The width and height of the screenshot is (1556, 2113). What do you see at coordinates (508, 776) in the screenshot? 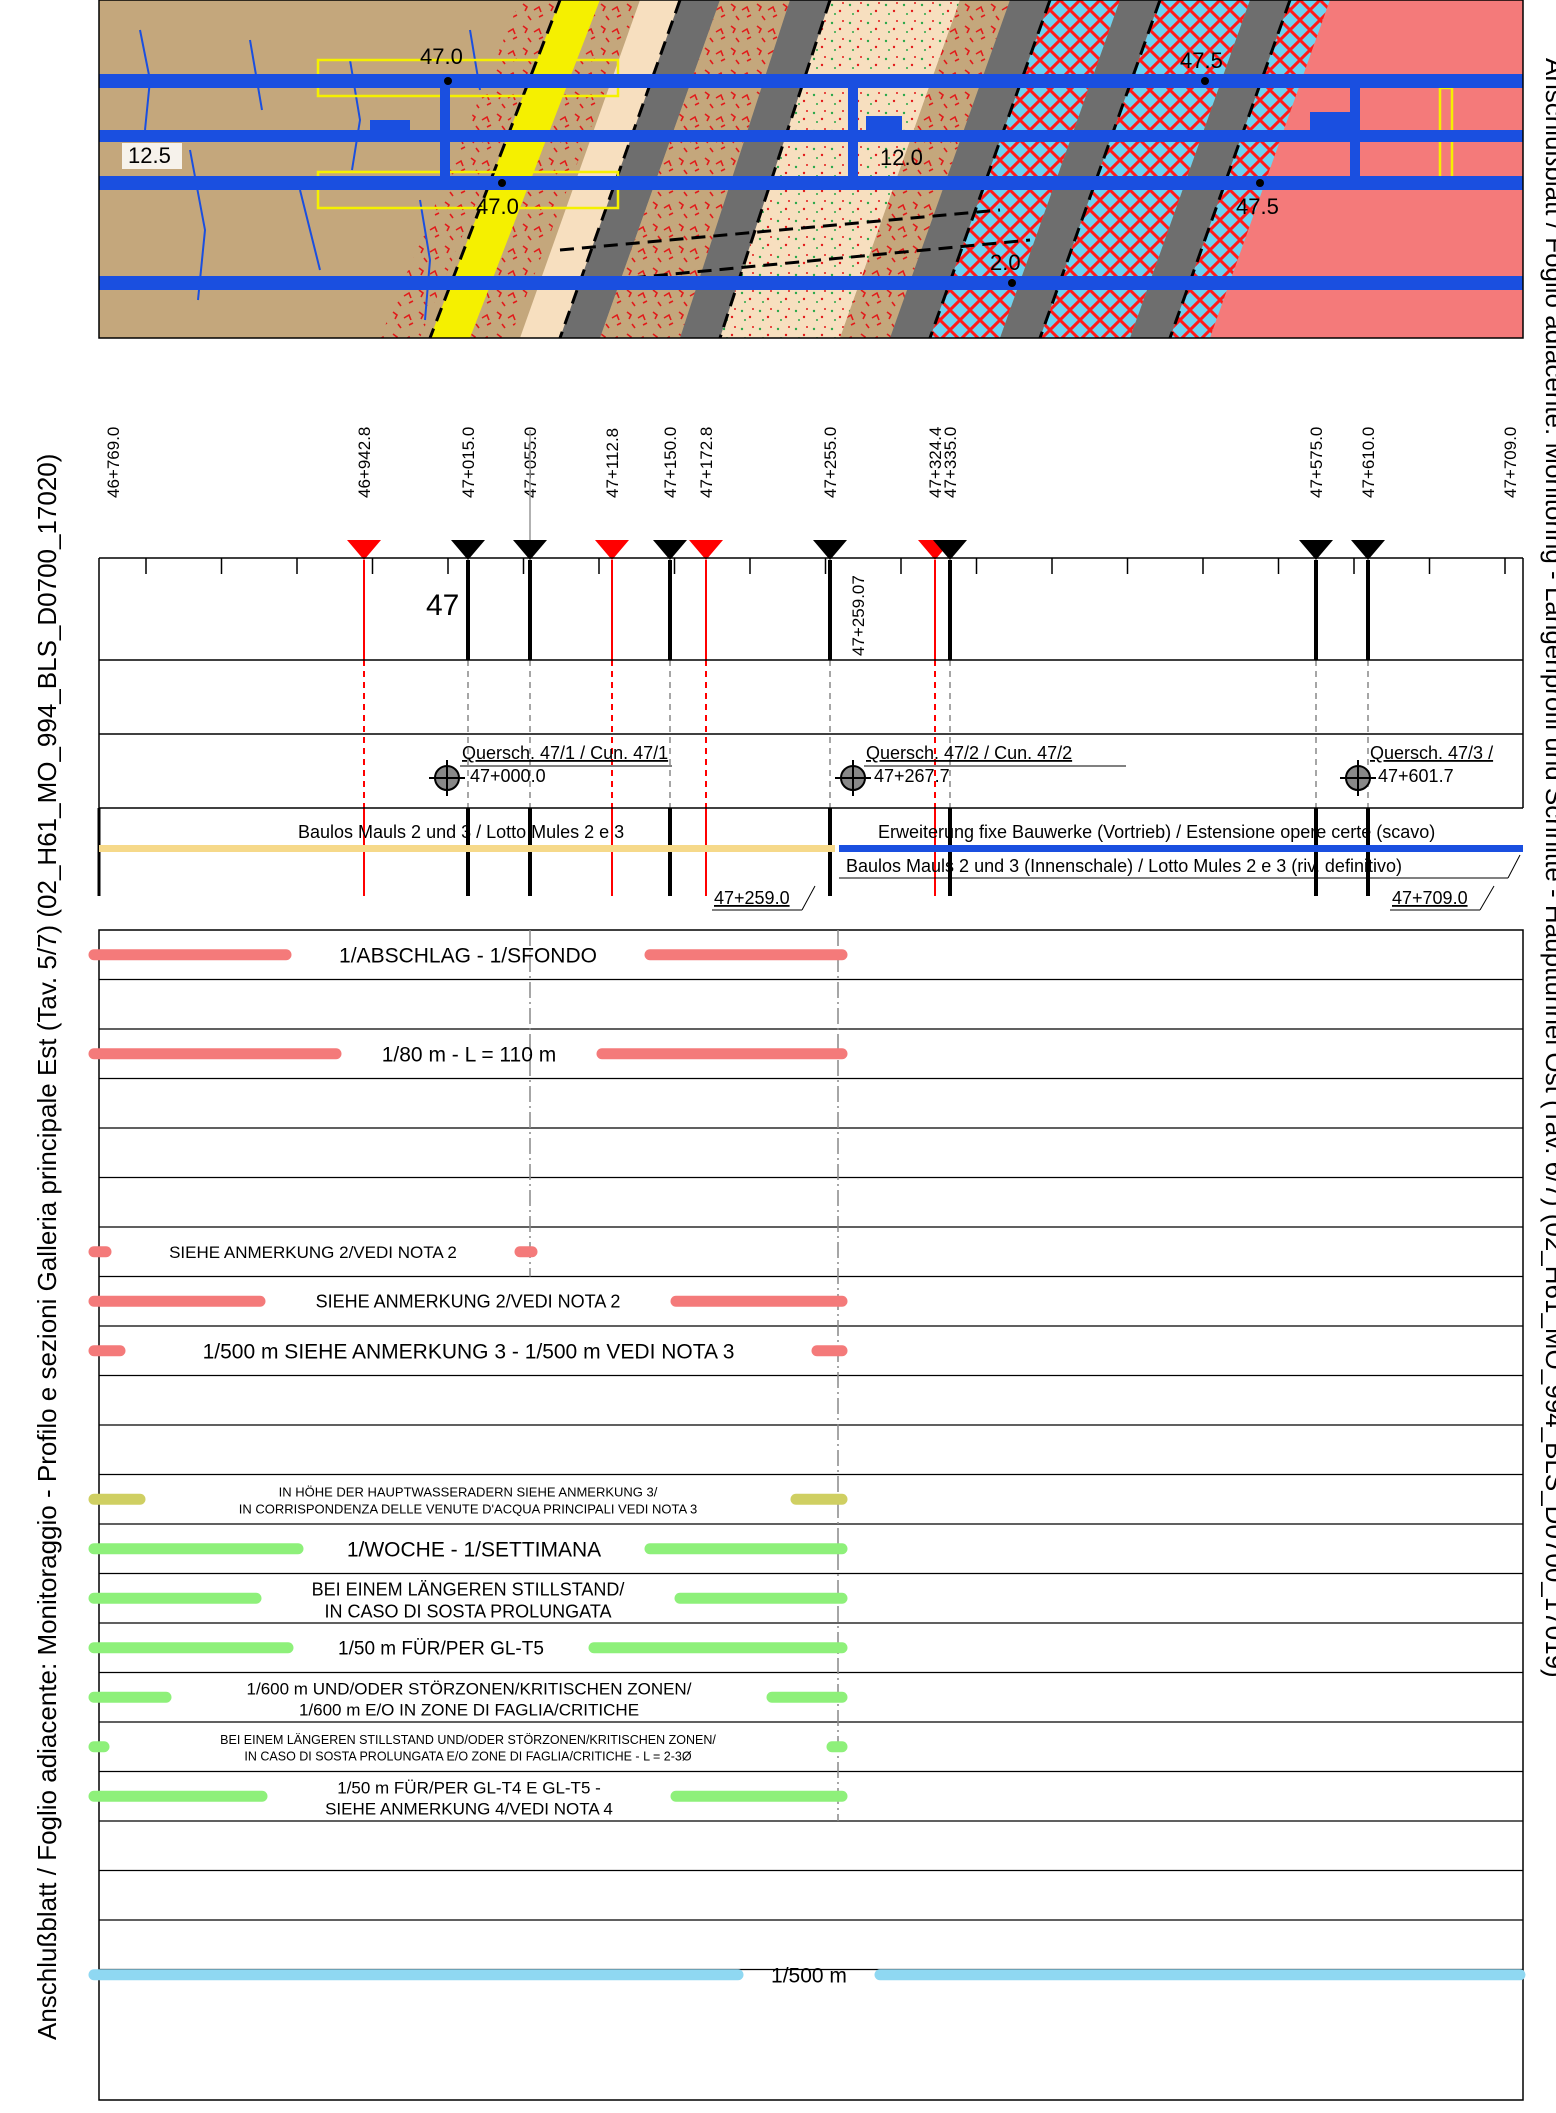
I see `cross-passage-1-km: 47+000.0` at bounding box center [508, 776].